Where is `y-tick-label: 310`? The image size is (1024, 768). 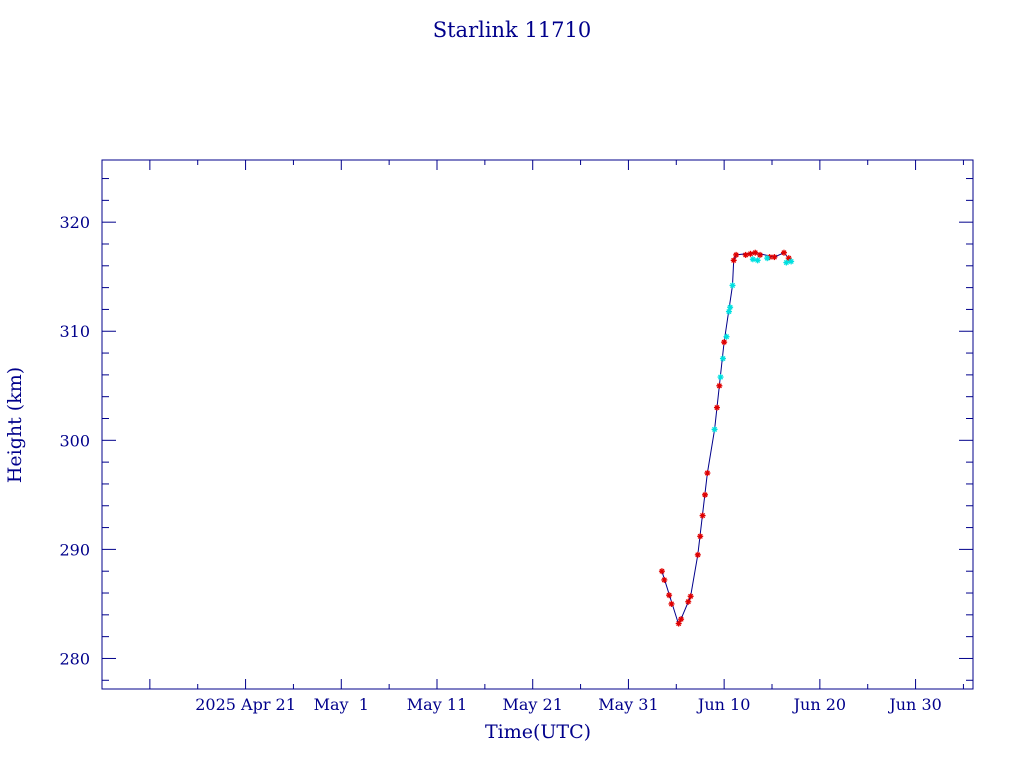 y-tick-label: 310 is located at coordinates (74, 331).